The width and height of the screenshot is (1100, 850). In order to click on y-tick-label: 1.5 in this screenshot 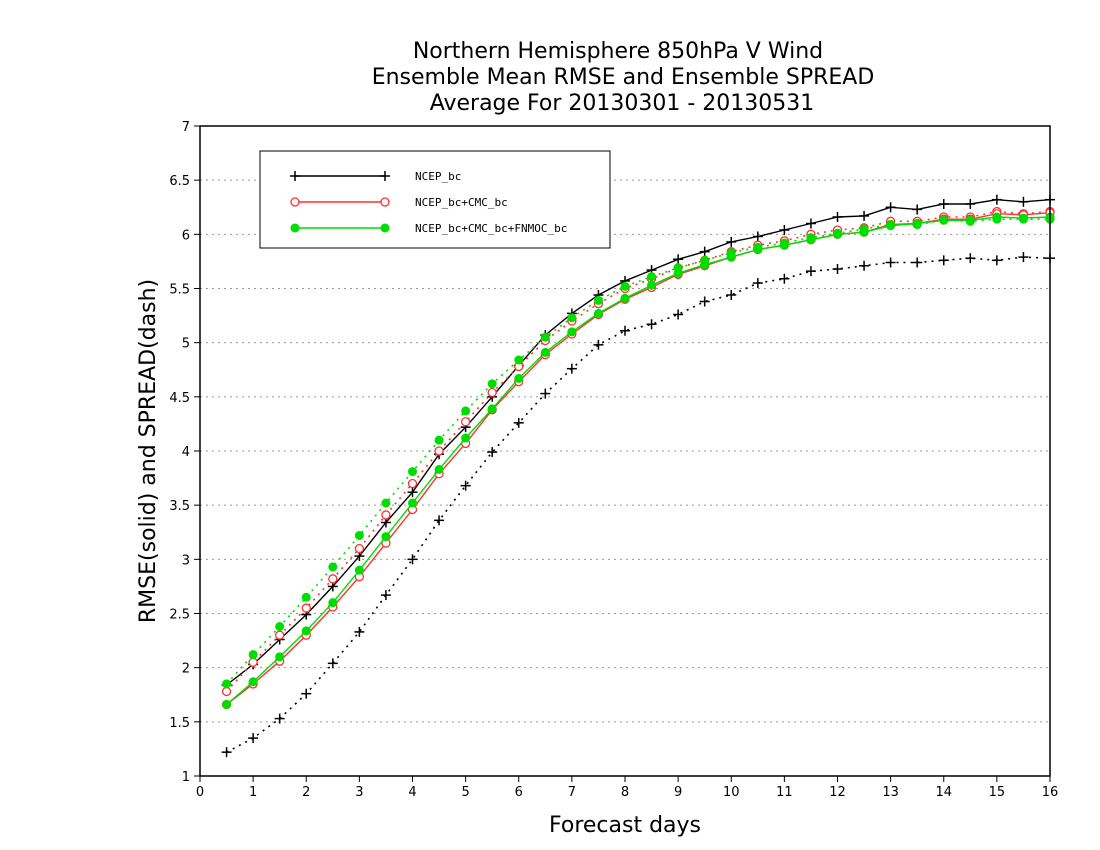, I will do `click(179, 723)`.